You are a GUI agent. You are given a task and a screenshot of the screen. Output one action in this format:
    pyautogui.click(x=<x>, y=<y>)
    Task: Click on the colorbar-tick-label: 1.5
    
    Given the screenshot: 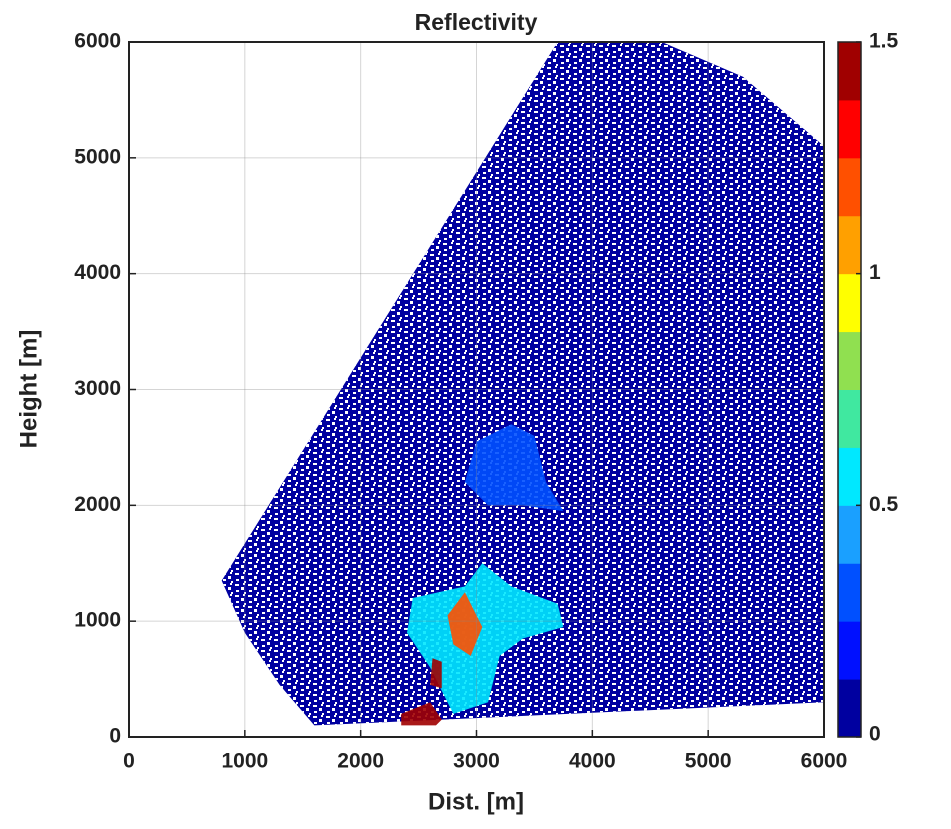 What is the action you would take?
    pyautogui.click(x=884, y=41)
    